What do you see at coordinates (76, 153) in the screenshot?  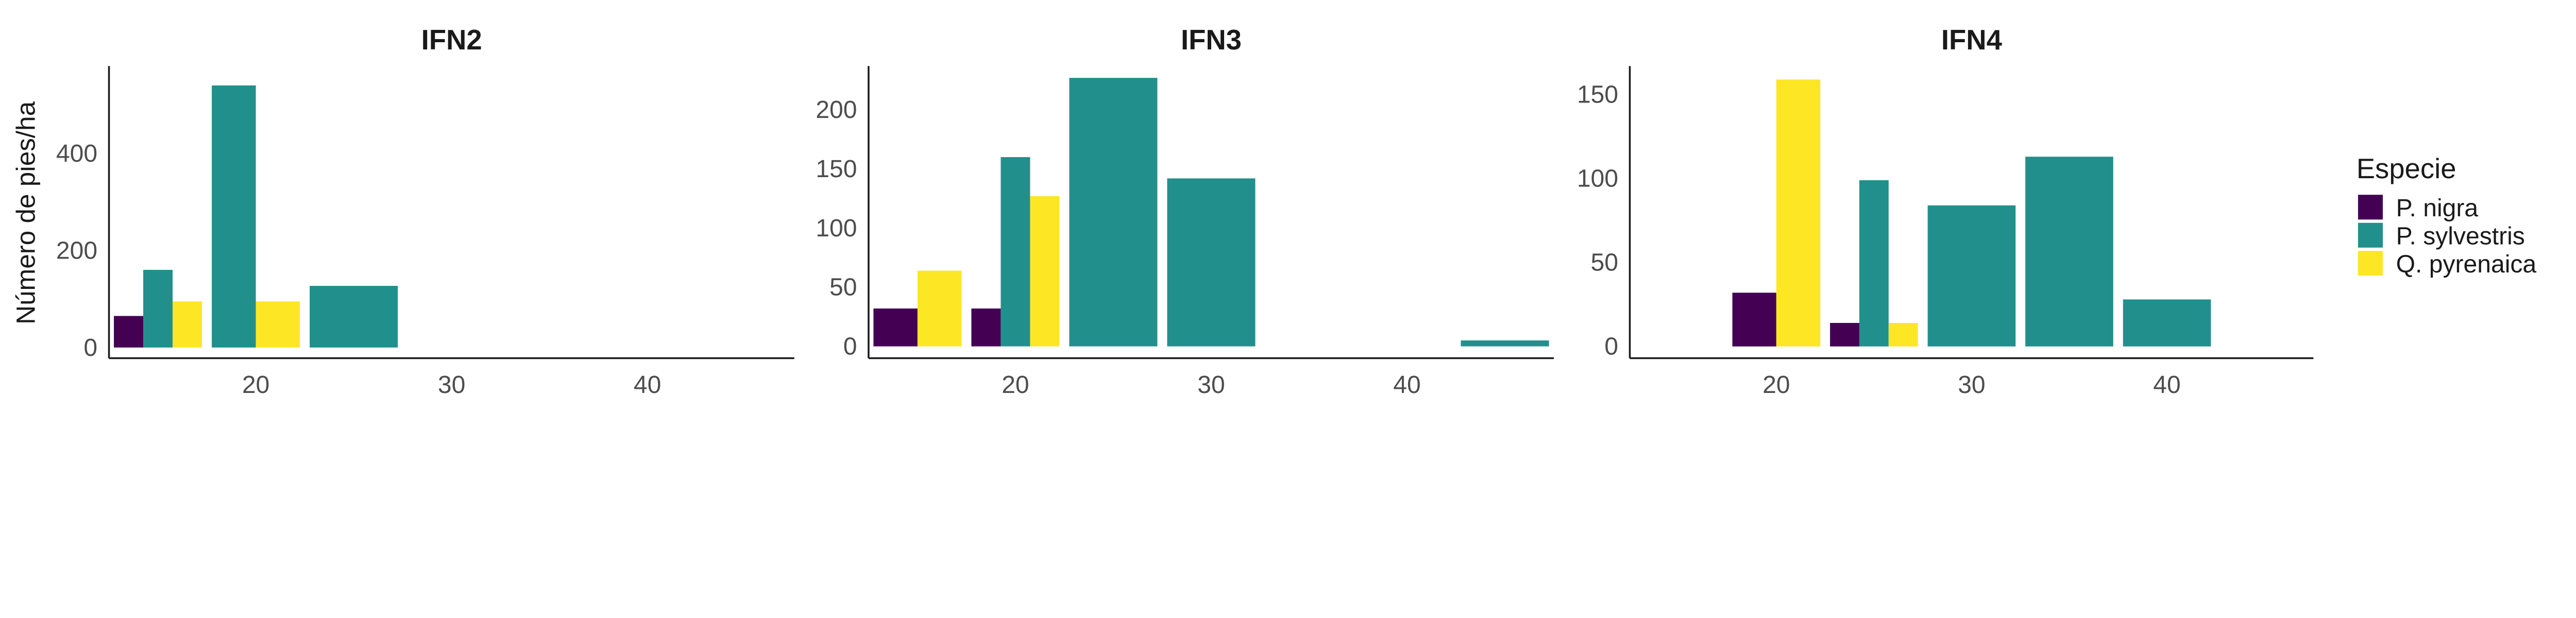 I see `y-tick-label: 400` at bounding box center [76, 153].